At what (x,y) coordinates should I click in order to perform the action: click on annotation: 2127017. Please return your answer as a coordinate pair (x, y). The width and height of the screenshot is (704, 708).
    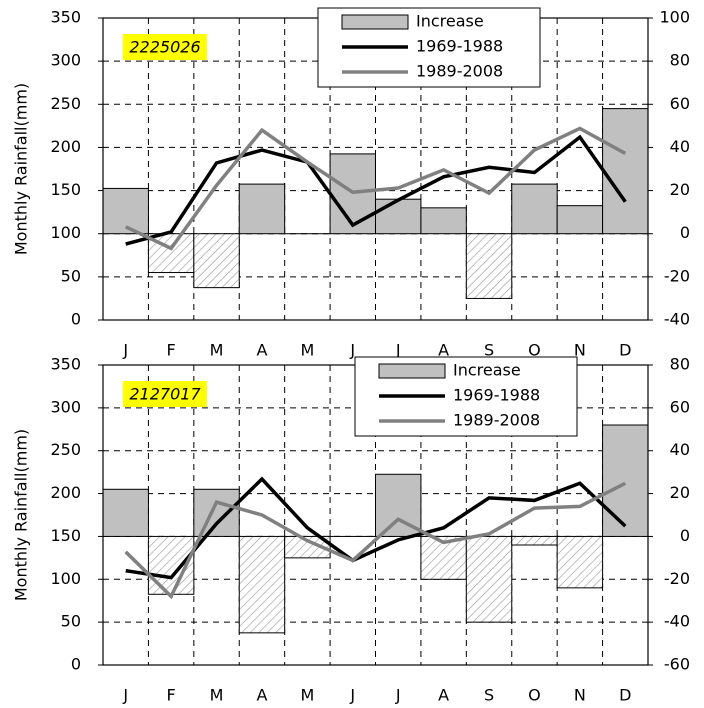
    Looking at the image, I should click on (165, 394).